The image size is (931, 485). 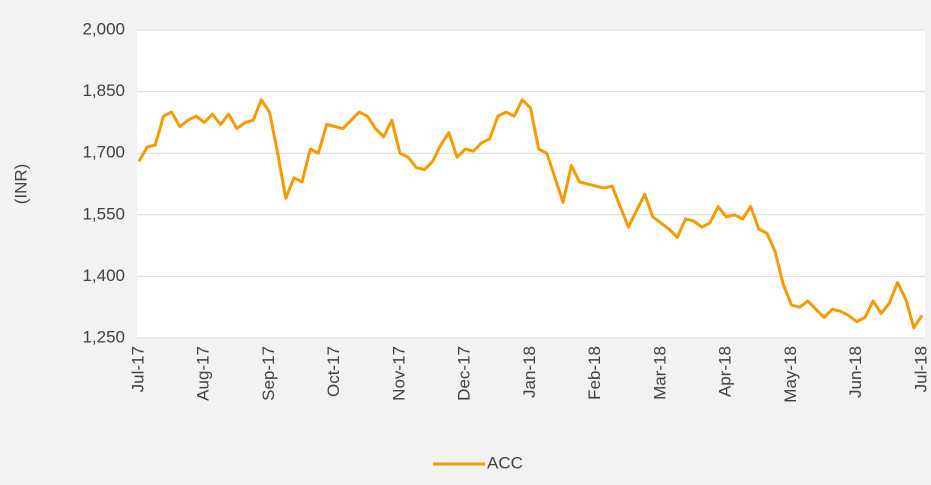 What do you see at coordinates (103, 336) in the screenshot?
I see `y-tick-label: 1,250` at bounding box center [103, 336].